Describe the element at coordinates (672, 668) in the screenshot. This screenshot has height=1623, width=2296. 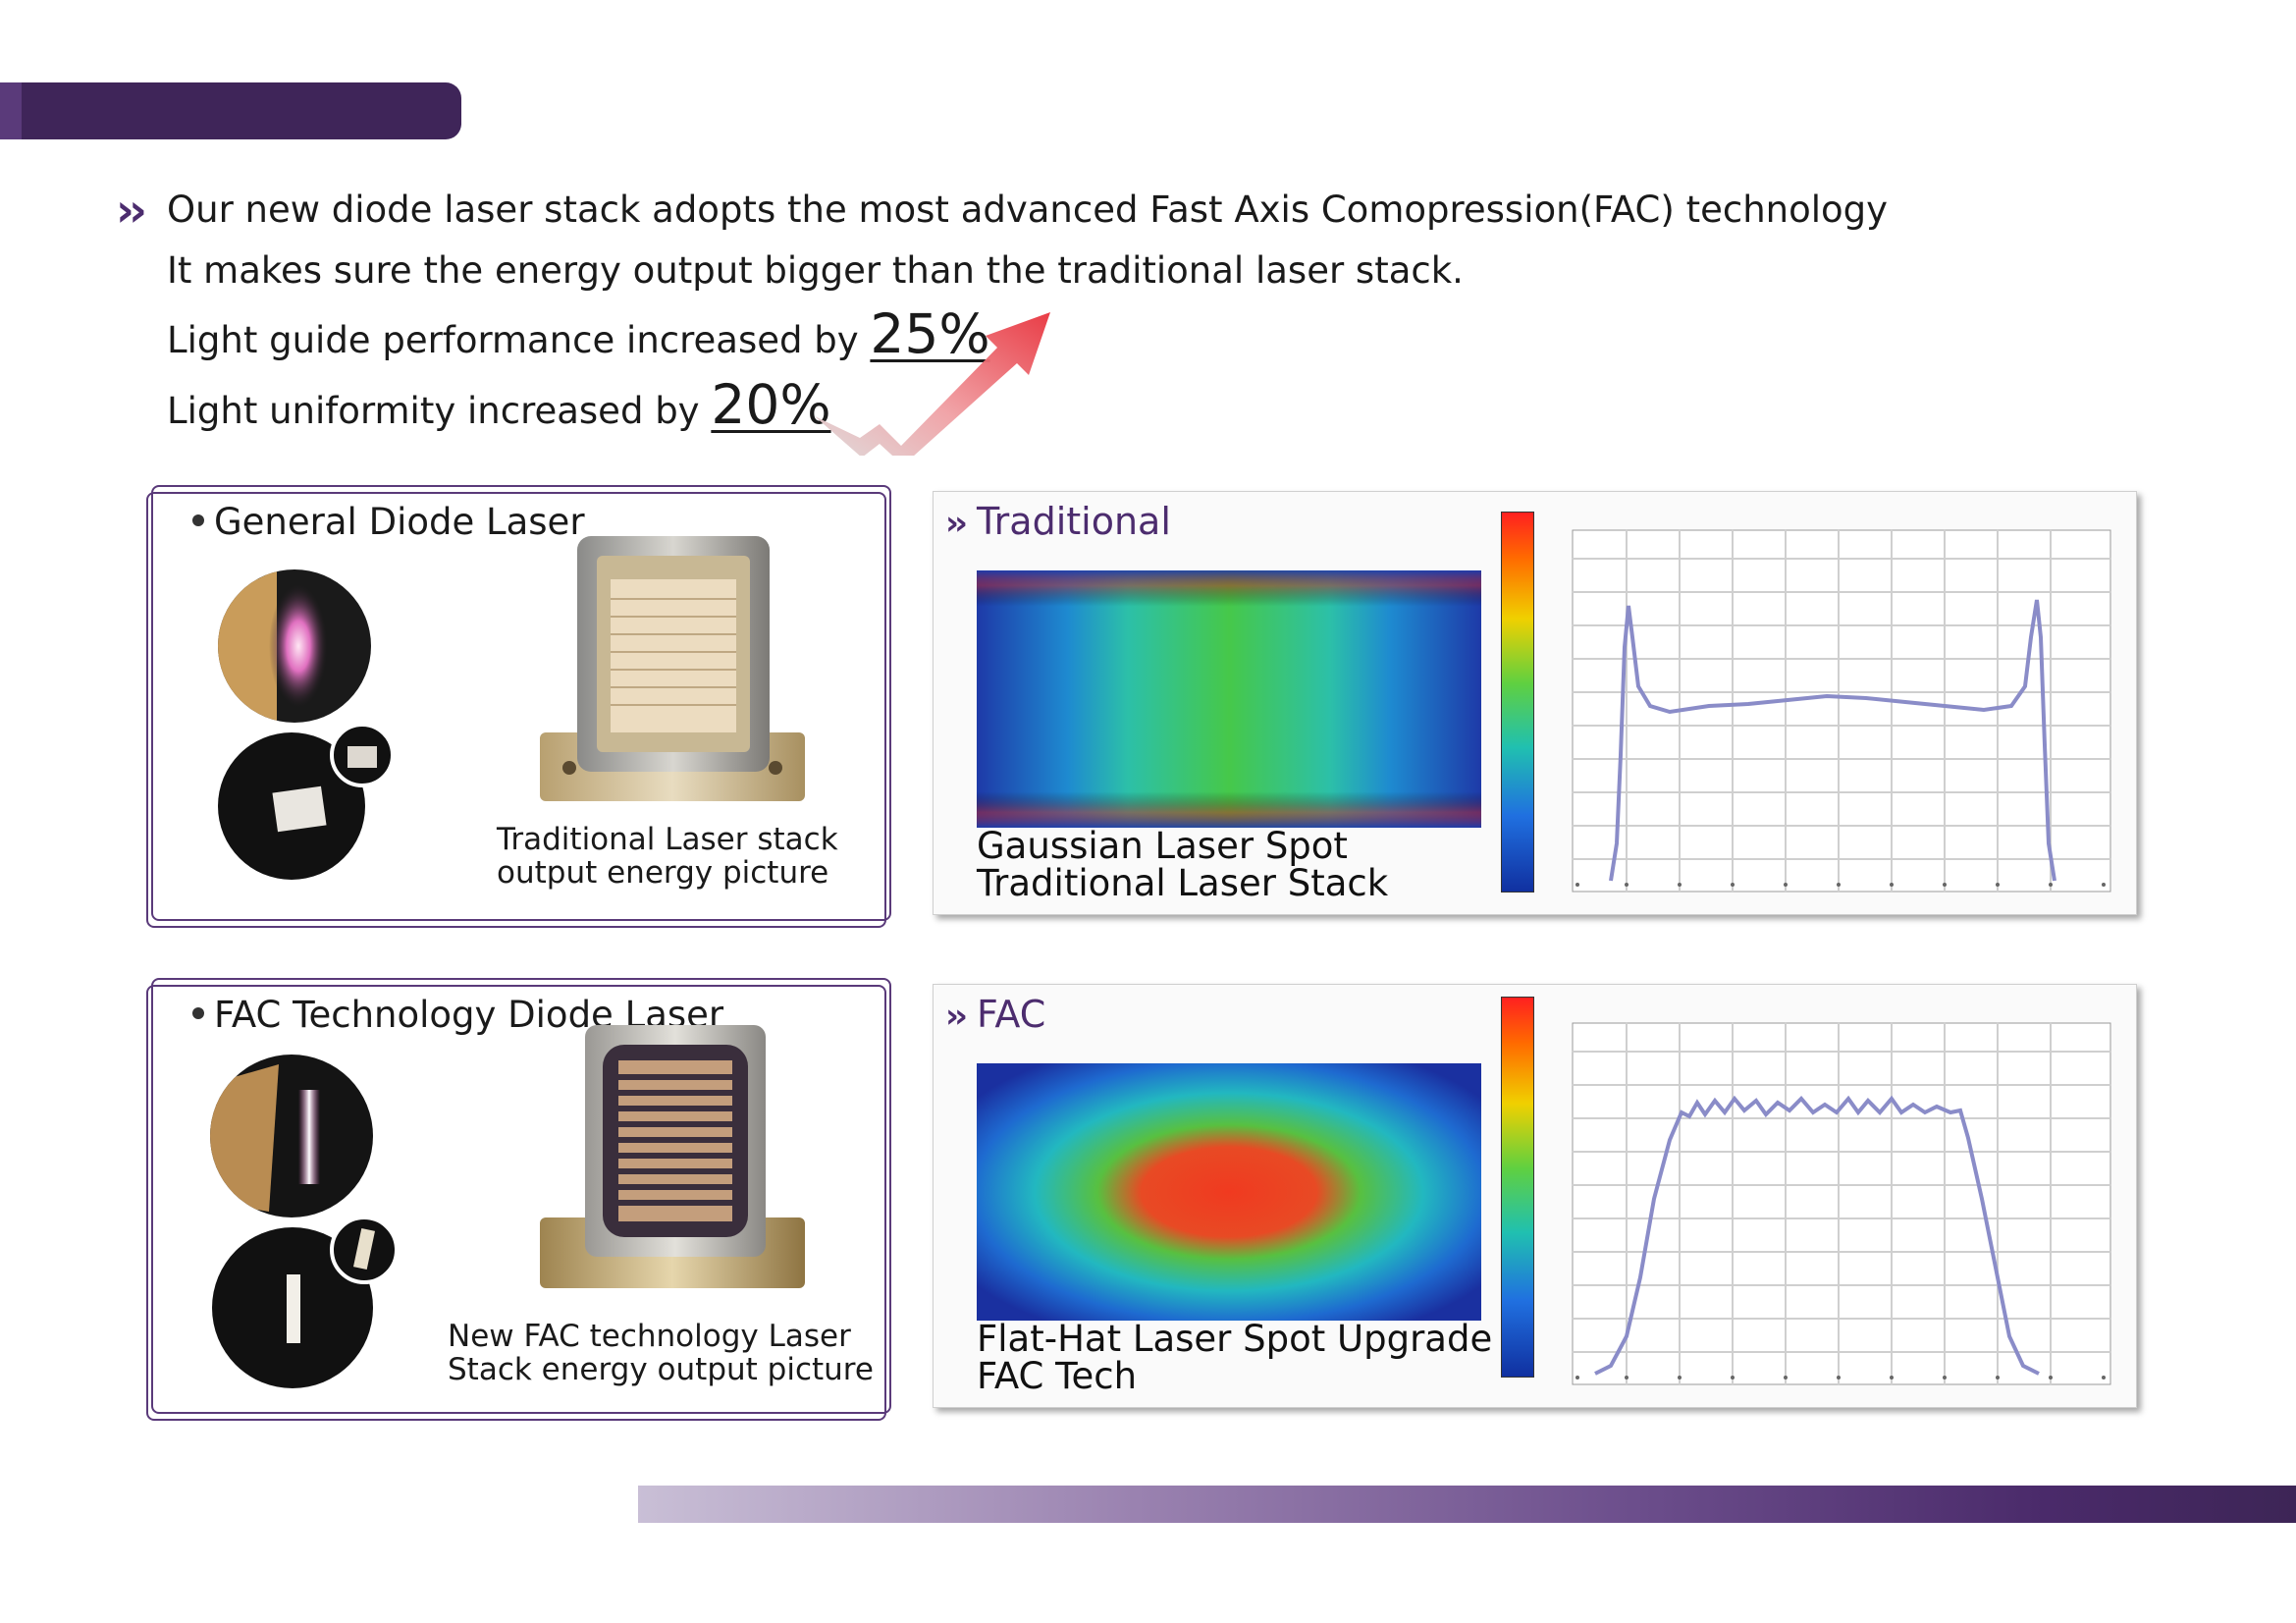
I see `traditional-laser-stack-image` at that location.